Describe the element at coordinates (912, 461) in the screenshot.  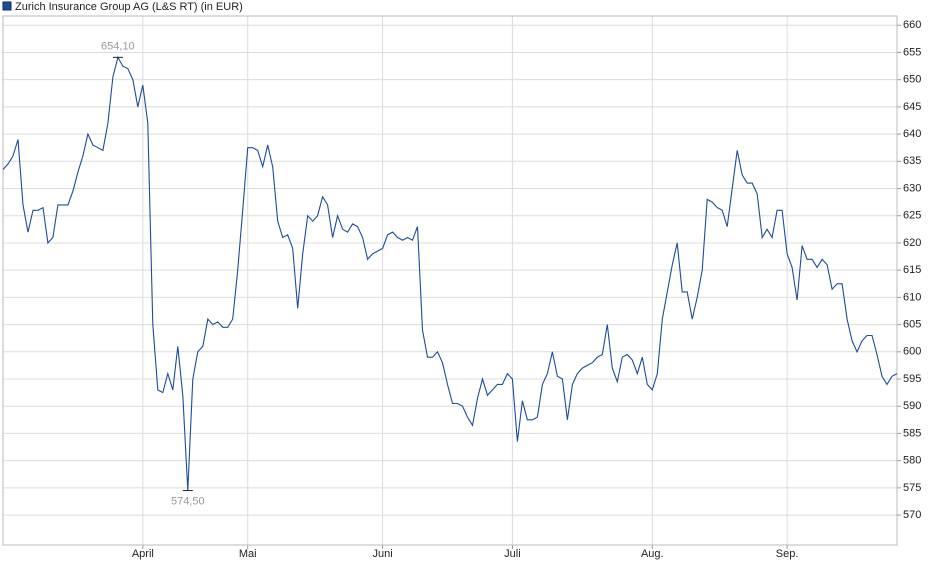
I see `y-tick-label: 580` at that location.